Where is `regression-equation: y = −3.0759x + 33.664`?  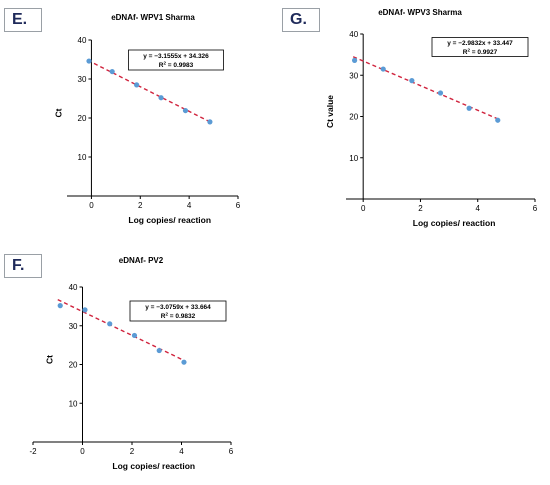
regression-equation: y = −3.0759x + 33.664 is located at coordinates (178, 307).